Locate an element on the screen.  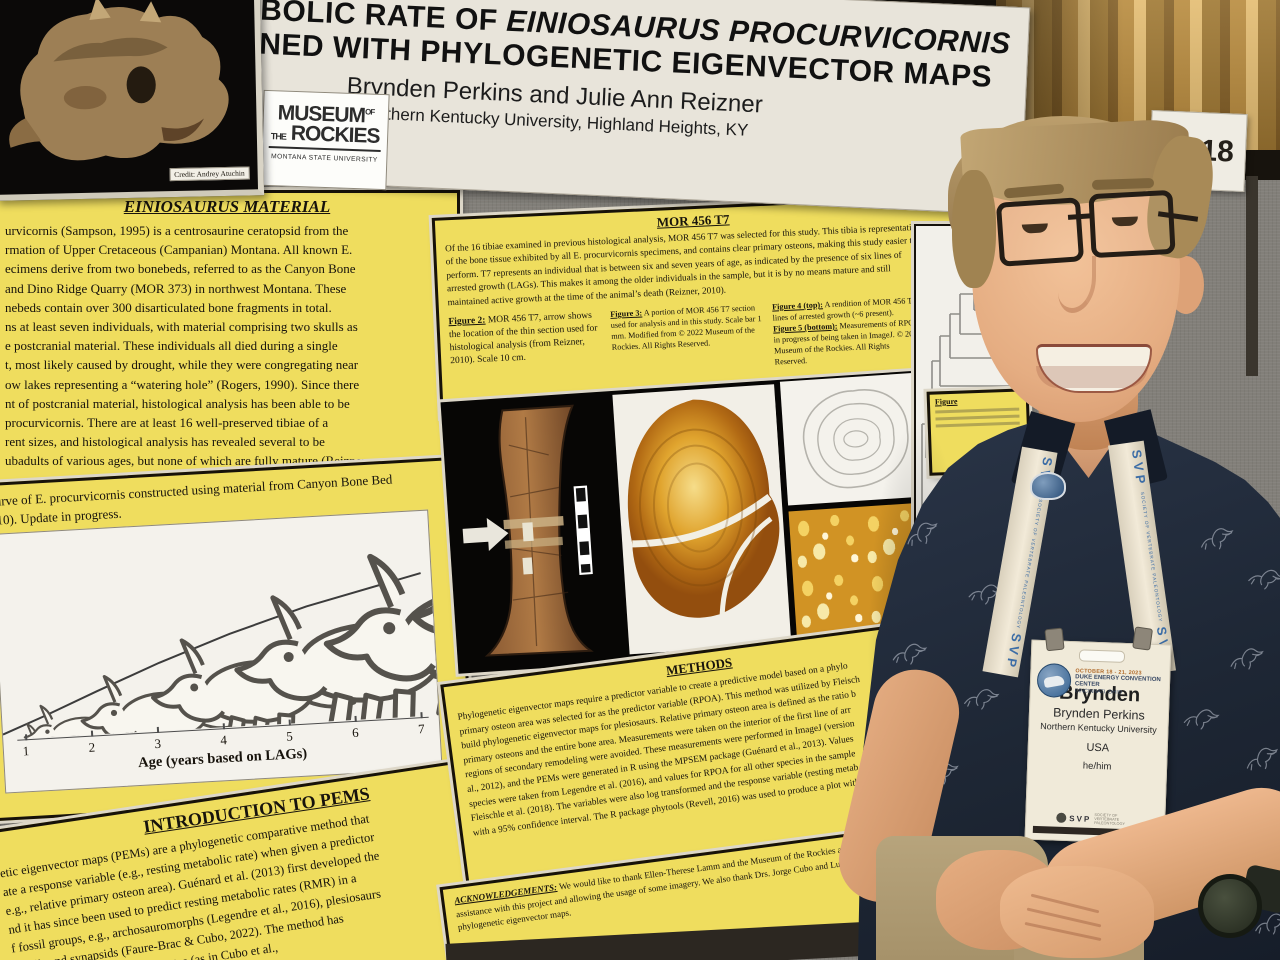
hair-side-left is located at coordinates (974, 229).